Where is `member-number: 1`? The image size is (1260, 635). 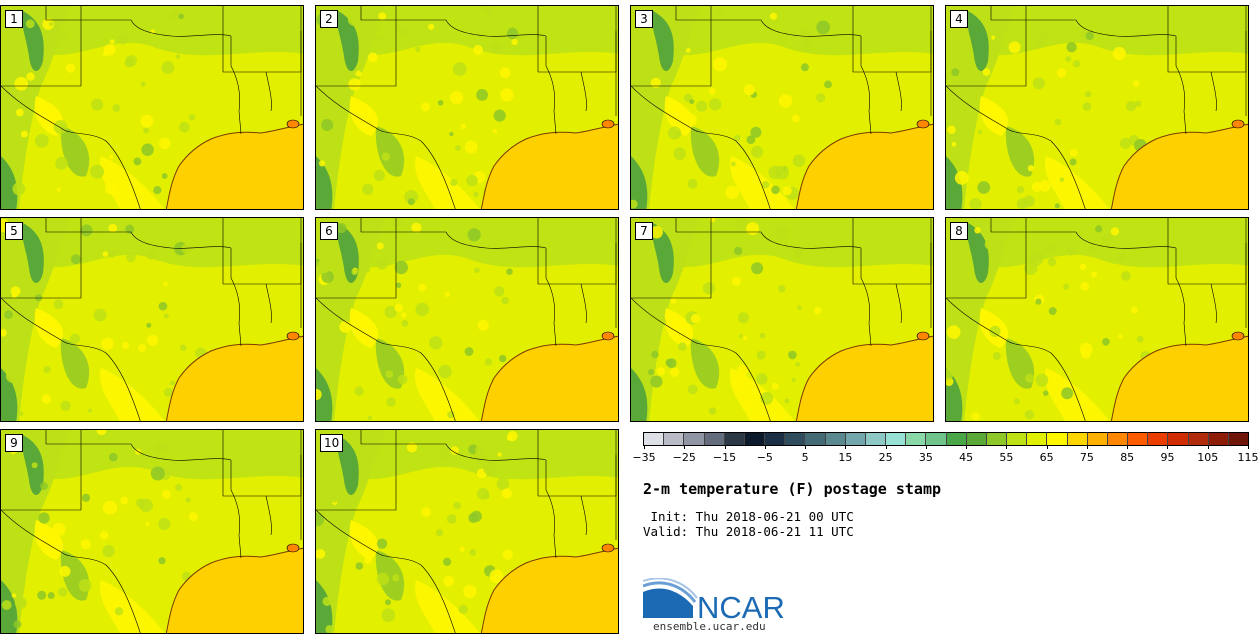
member-number: 1 is located at coordinates (14, 19).